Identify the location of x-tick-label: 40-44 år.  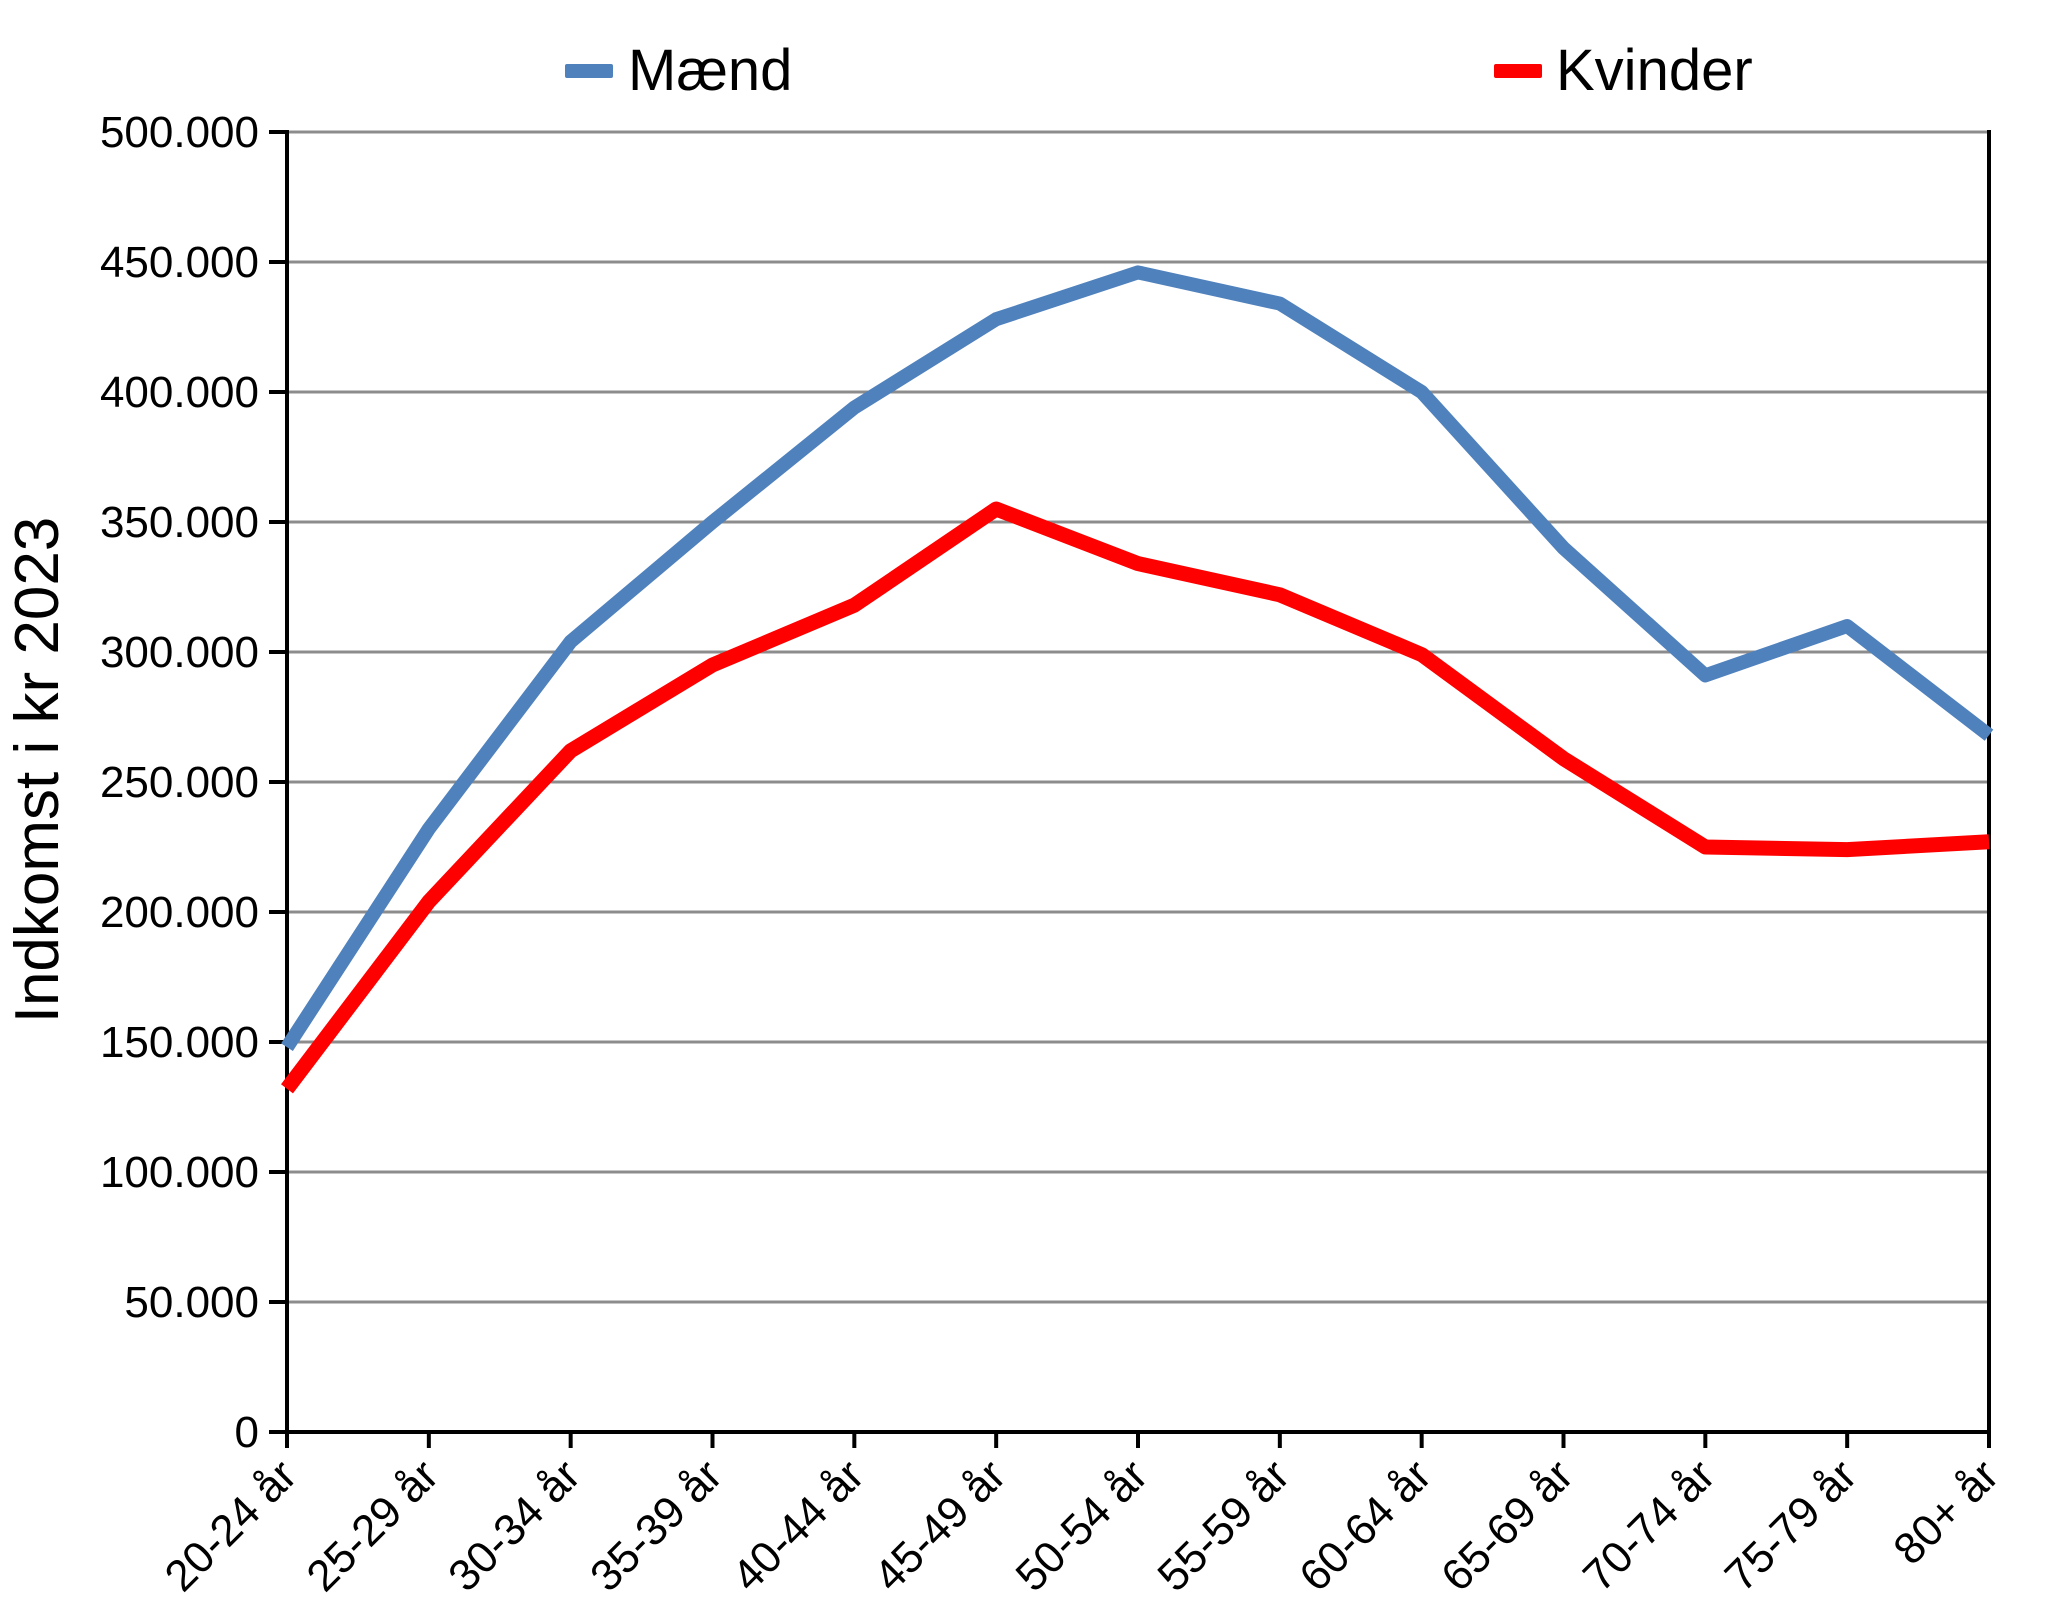
(798, 1525).